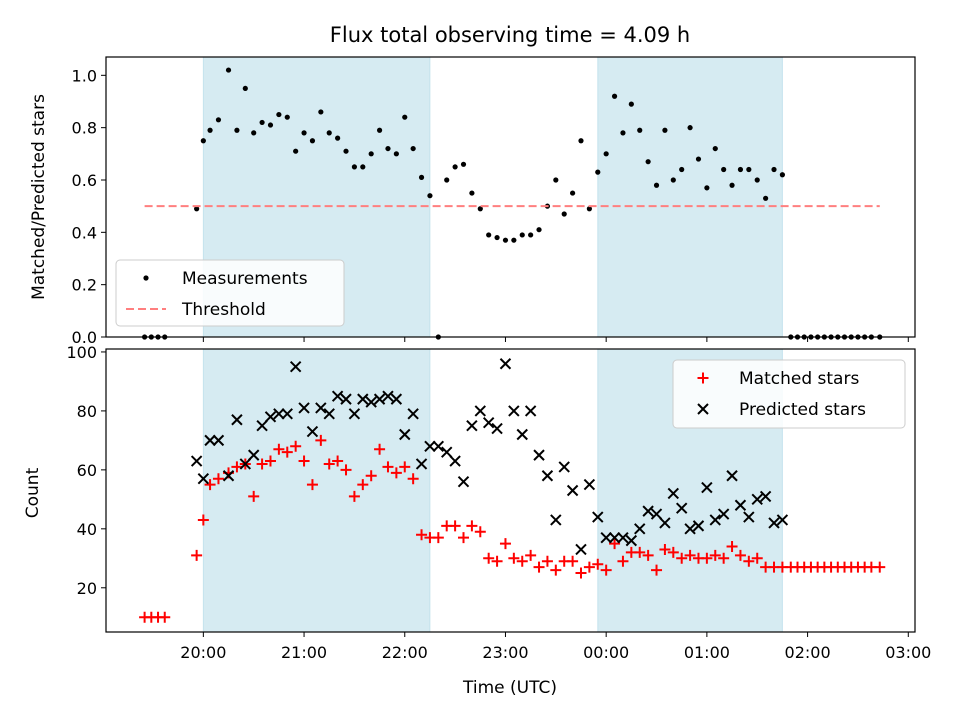 The width and height of the screenshot is (960, 720). What do you see at coordinates (509, 688) in the screenshot?
I see `x-axis-label: Time (UTC)` at bounding box center [509, 688].